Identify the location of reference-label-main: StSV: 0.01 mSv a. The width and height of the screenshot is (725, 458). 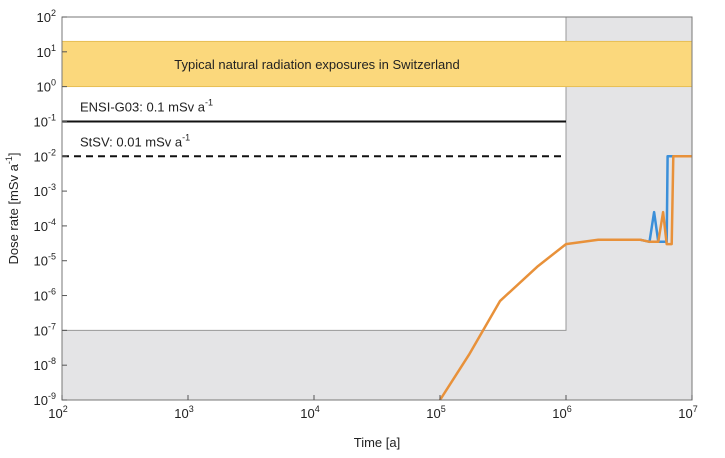
(131, 141).